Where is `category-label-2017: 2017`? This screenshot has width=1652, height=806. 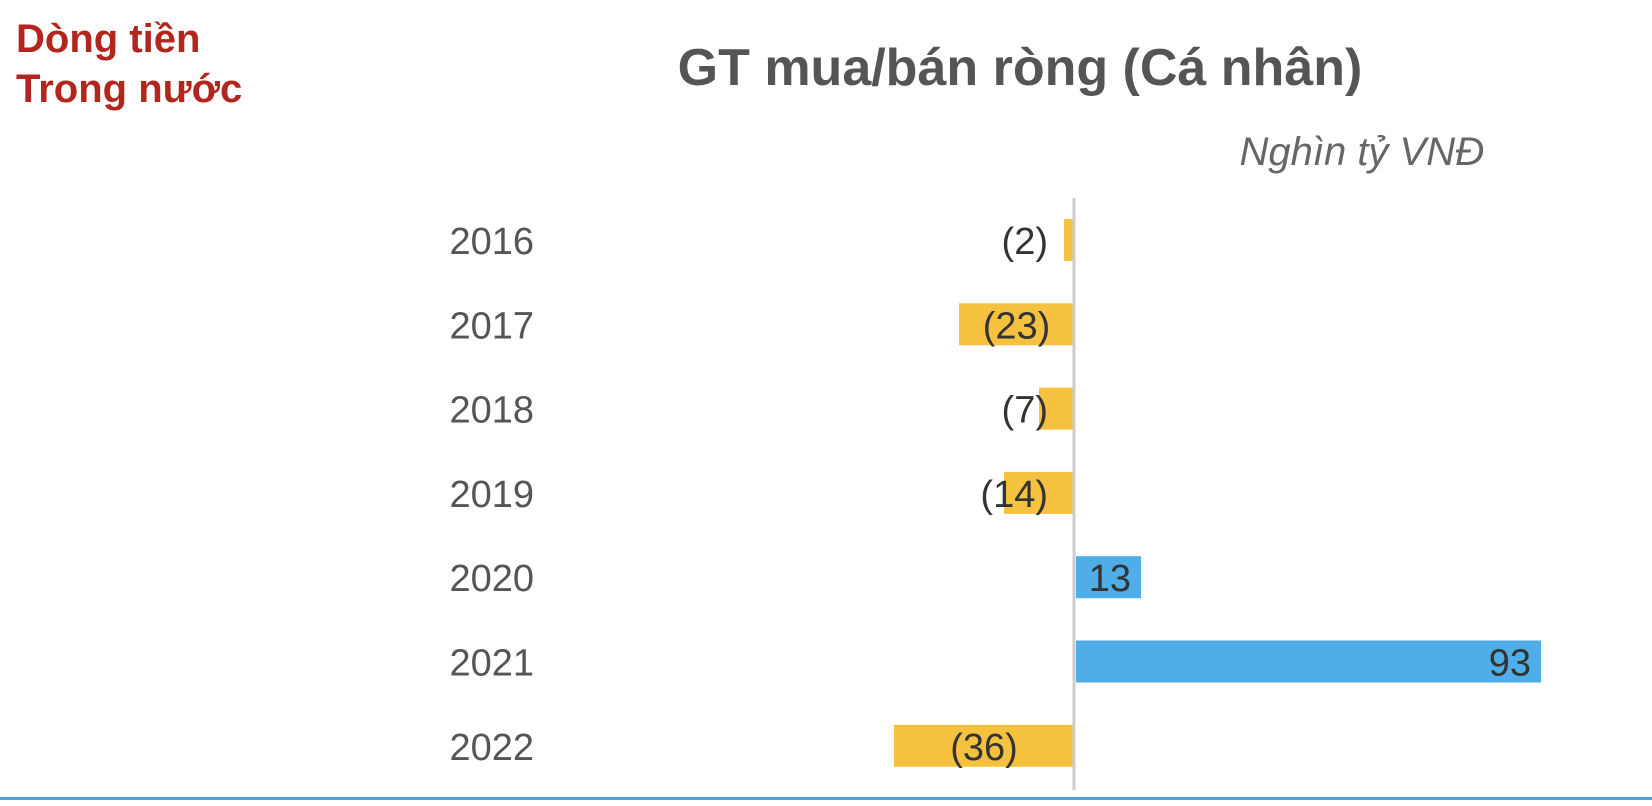 category-label-2017: 2017 is located at coordinates (491, 326).